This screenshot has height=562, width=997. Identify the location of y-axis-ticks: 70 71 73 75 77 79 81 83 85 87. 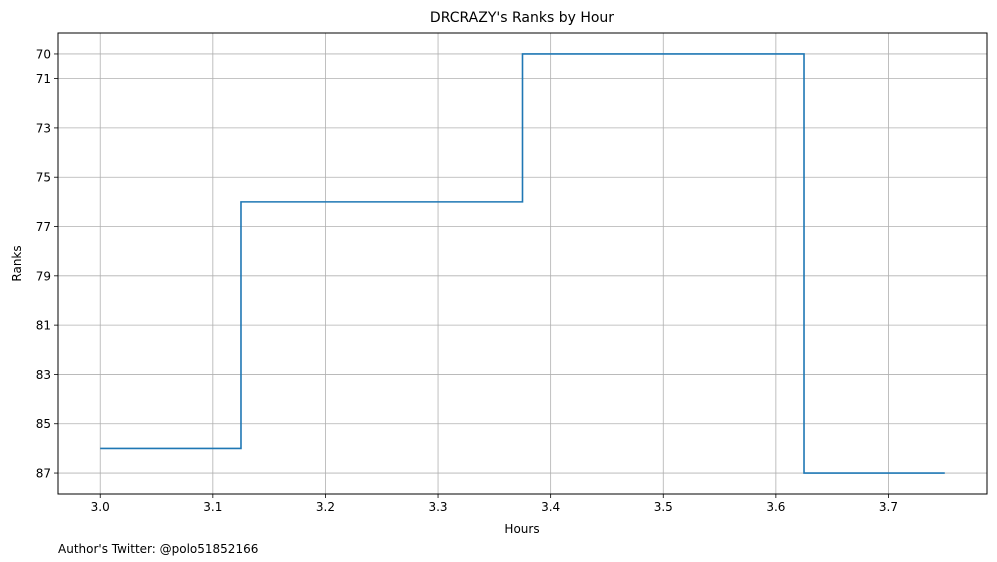
(47, 264).